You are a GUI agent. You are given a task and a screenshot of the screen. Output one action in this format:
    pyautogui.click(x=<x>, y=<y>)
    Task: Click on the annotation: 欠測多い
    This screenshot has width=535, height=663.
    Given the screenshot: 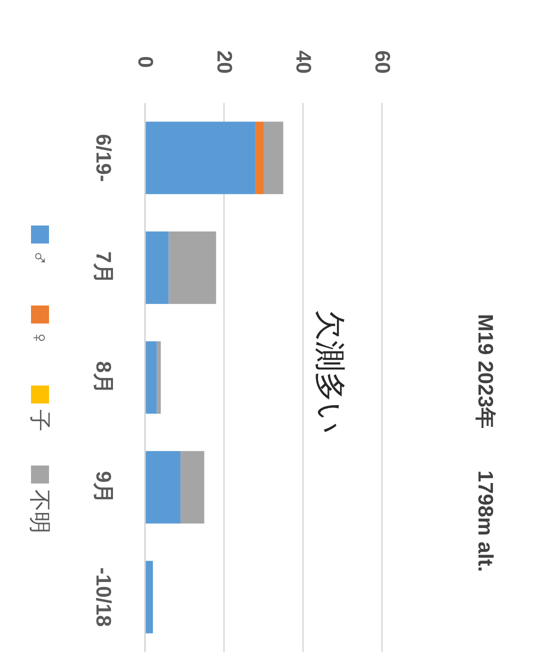 What is the action you would take?
    pyautogui.click(x=330, y=372)
    